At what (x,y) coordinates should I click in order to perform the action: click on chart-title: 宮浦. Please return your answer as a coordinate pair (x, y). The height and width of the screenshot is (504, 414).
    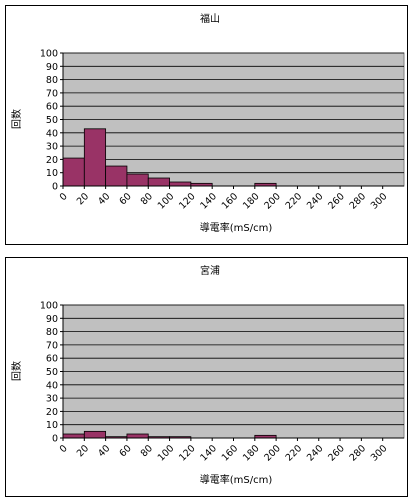
    Looking at the image, I should click on (210, 270).